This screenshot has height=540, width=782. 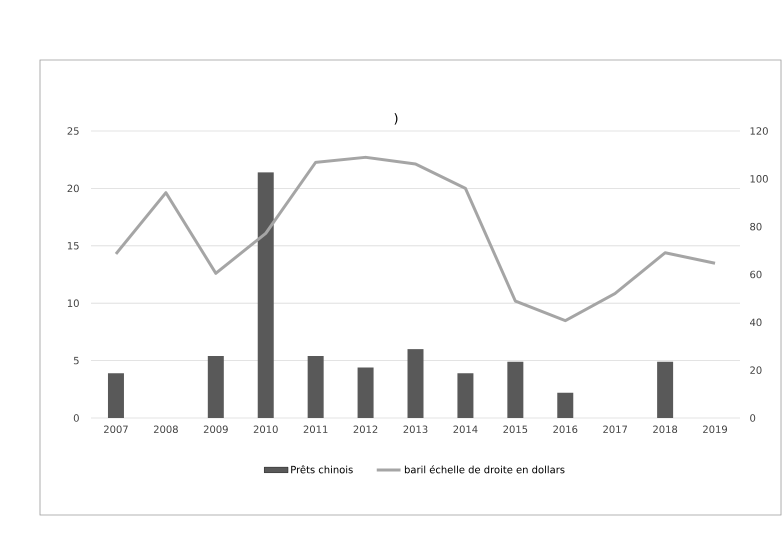 What do you see at coordinates (565, 429) in the screenshot?
I see `x-tick-label: 2016` at bounding box center [565, 429].